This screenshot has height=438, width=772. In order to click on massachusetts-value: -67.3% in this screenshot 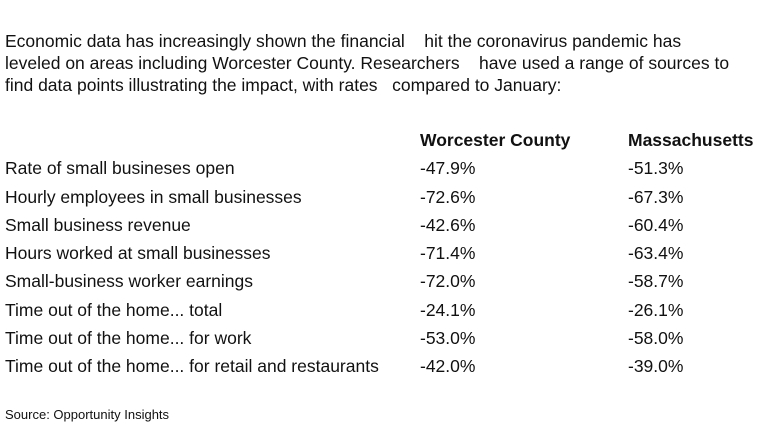, I will do `click(656, 196)`.